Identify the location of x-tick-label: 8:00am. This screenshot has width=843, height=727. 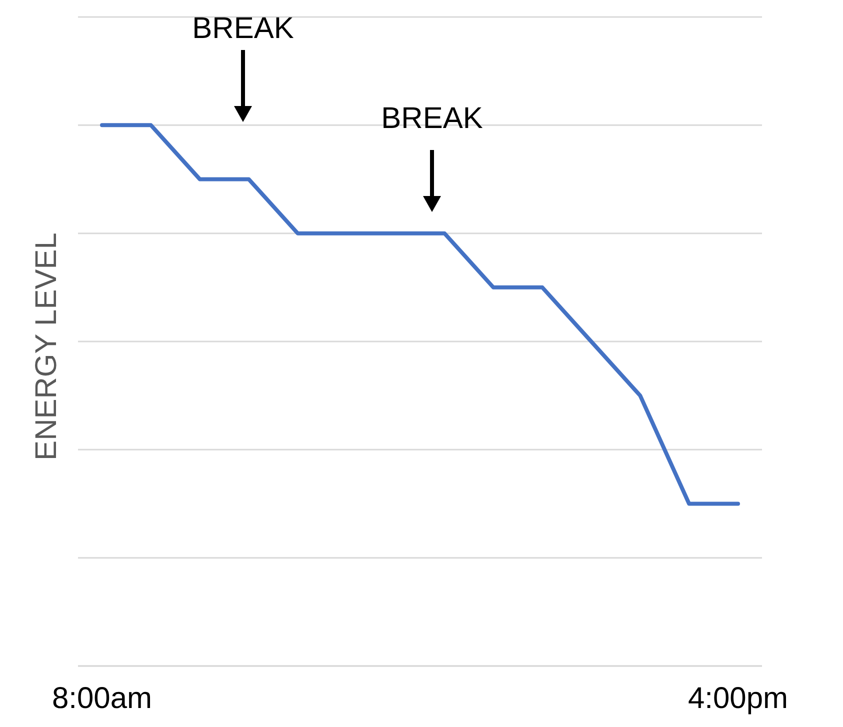
(102, 698).